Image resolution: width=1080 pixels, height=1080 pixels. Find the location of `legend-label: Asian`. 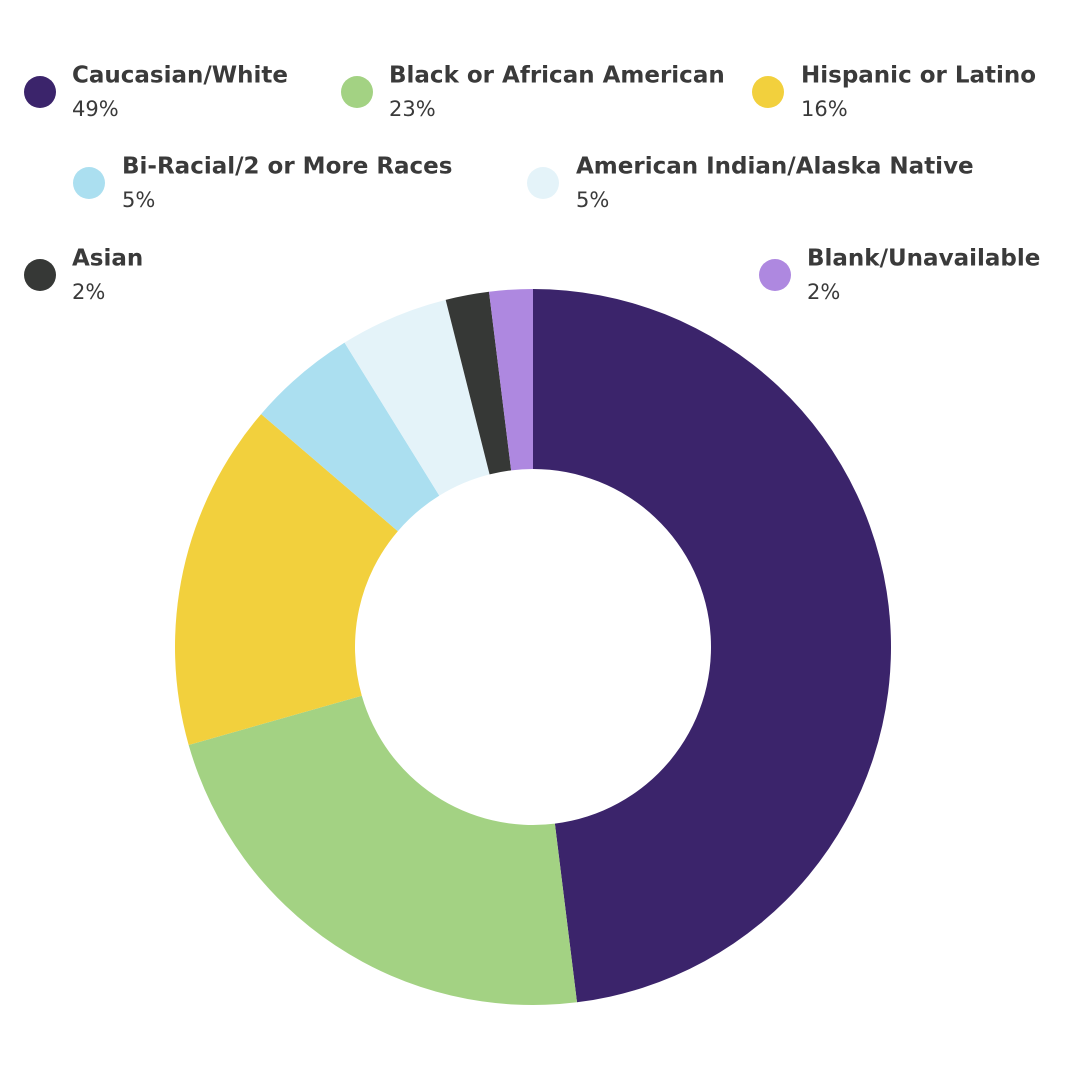

legend-label: Asian is located at coordinates (107, 259).